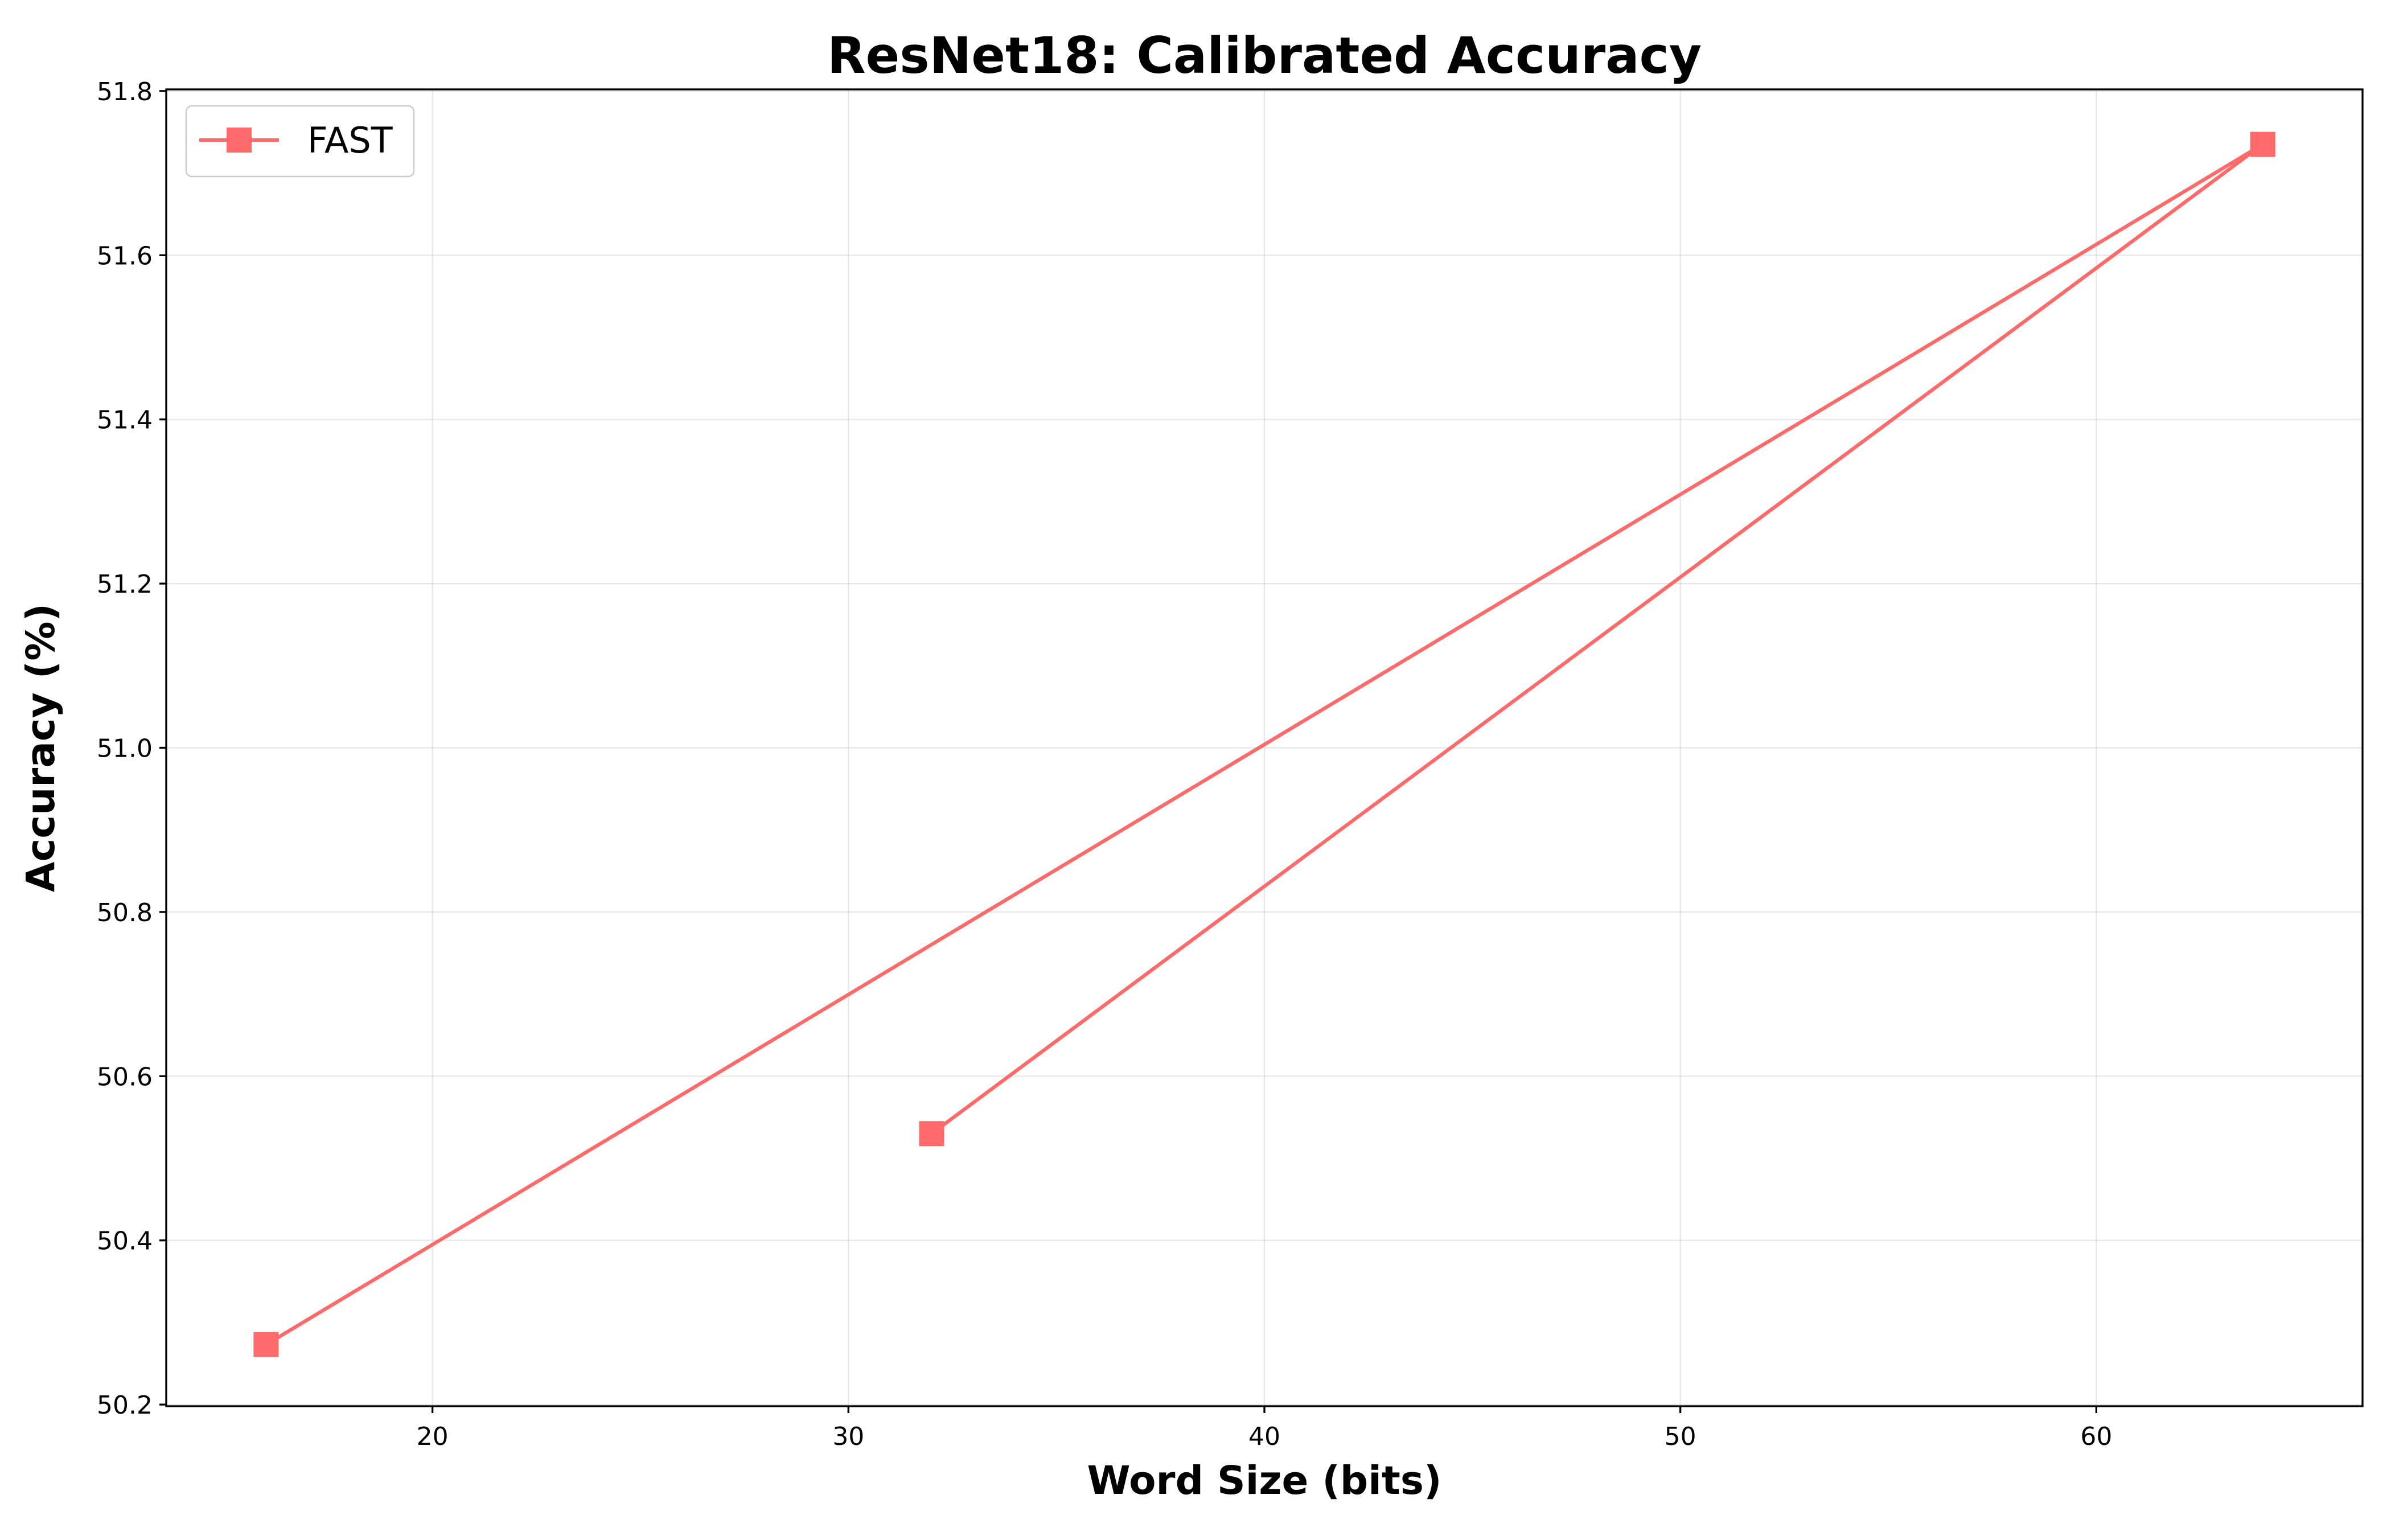 The height and width of the screenshot is (1540, 2391). Describe the element at coordinates (125, 1406) in the screenshot. I see `y-tick-label: 50.2` at that location.